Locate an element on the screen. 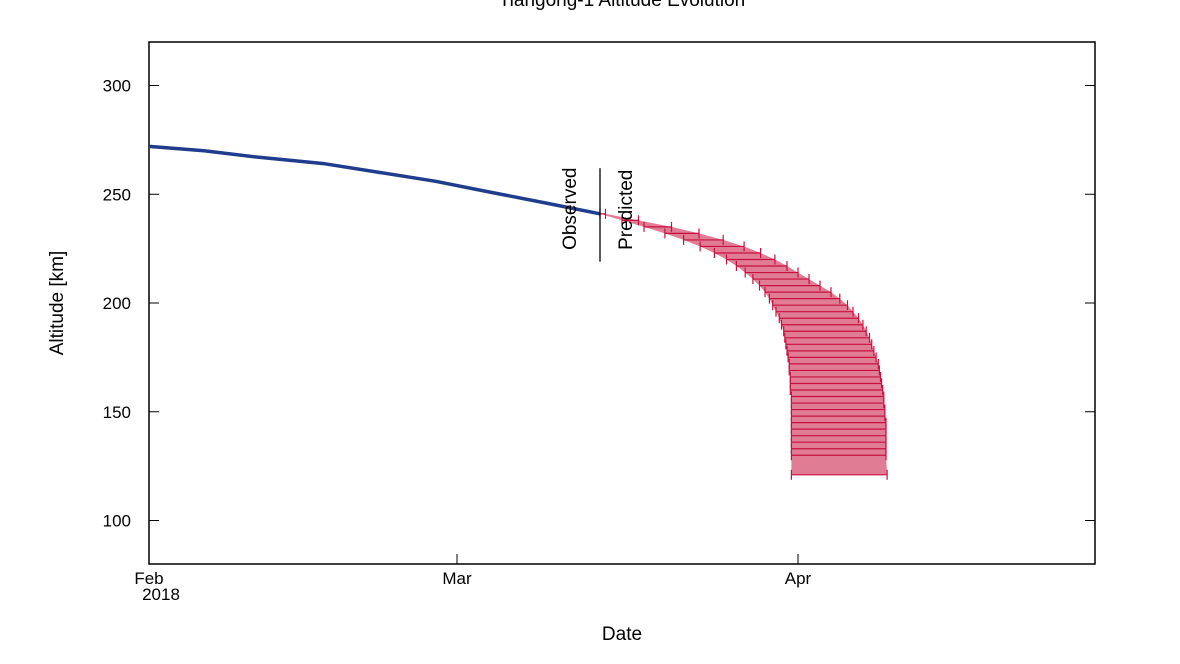 This screenshot has height=664, width=1180. x-tick-label: Mar is located at coordinates (457, 578).